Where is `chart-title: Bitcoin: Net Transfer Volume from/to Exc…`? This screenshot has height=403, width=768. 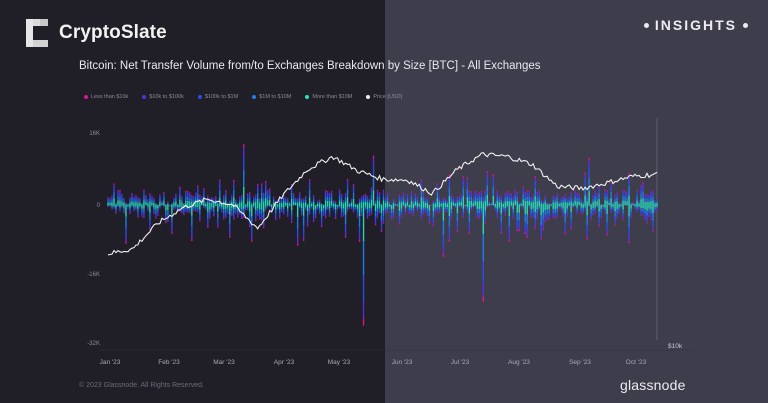
chart-title: Bitcoin: Net Transfer Volume from/to Exc… is located at coordinates (310, 66).